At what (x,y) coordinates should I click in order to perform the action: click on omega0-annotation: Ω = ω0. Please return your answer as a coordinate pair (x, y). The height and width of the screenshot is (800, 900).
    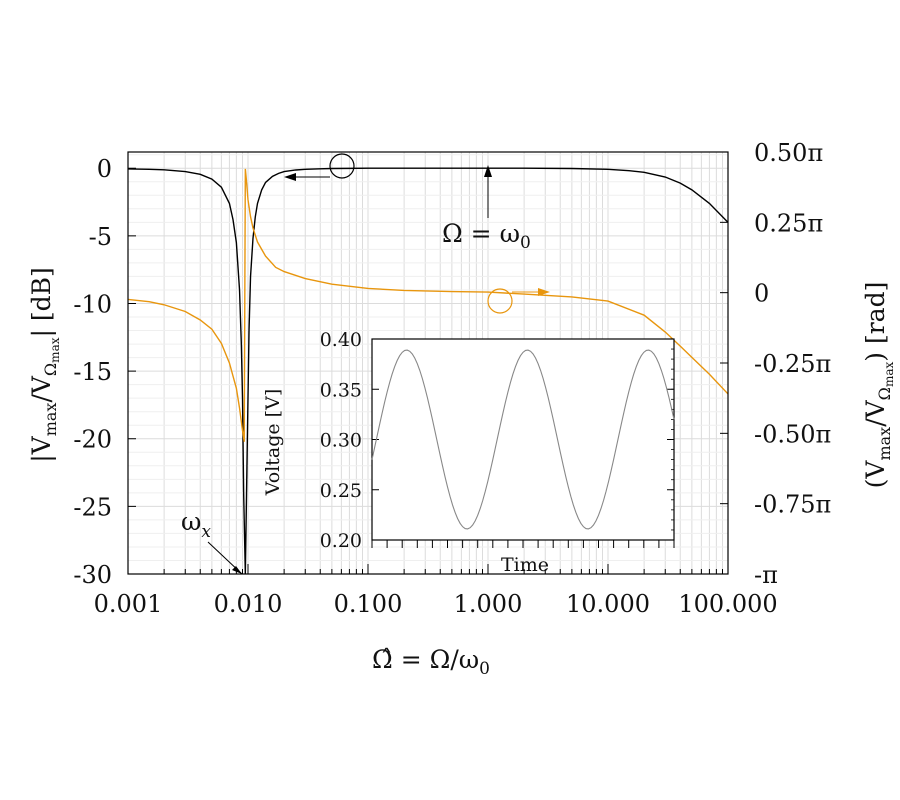
    Looking at the image, I should click on (486, 209).